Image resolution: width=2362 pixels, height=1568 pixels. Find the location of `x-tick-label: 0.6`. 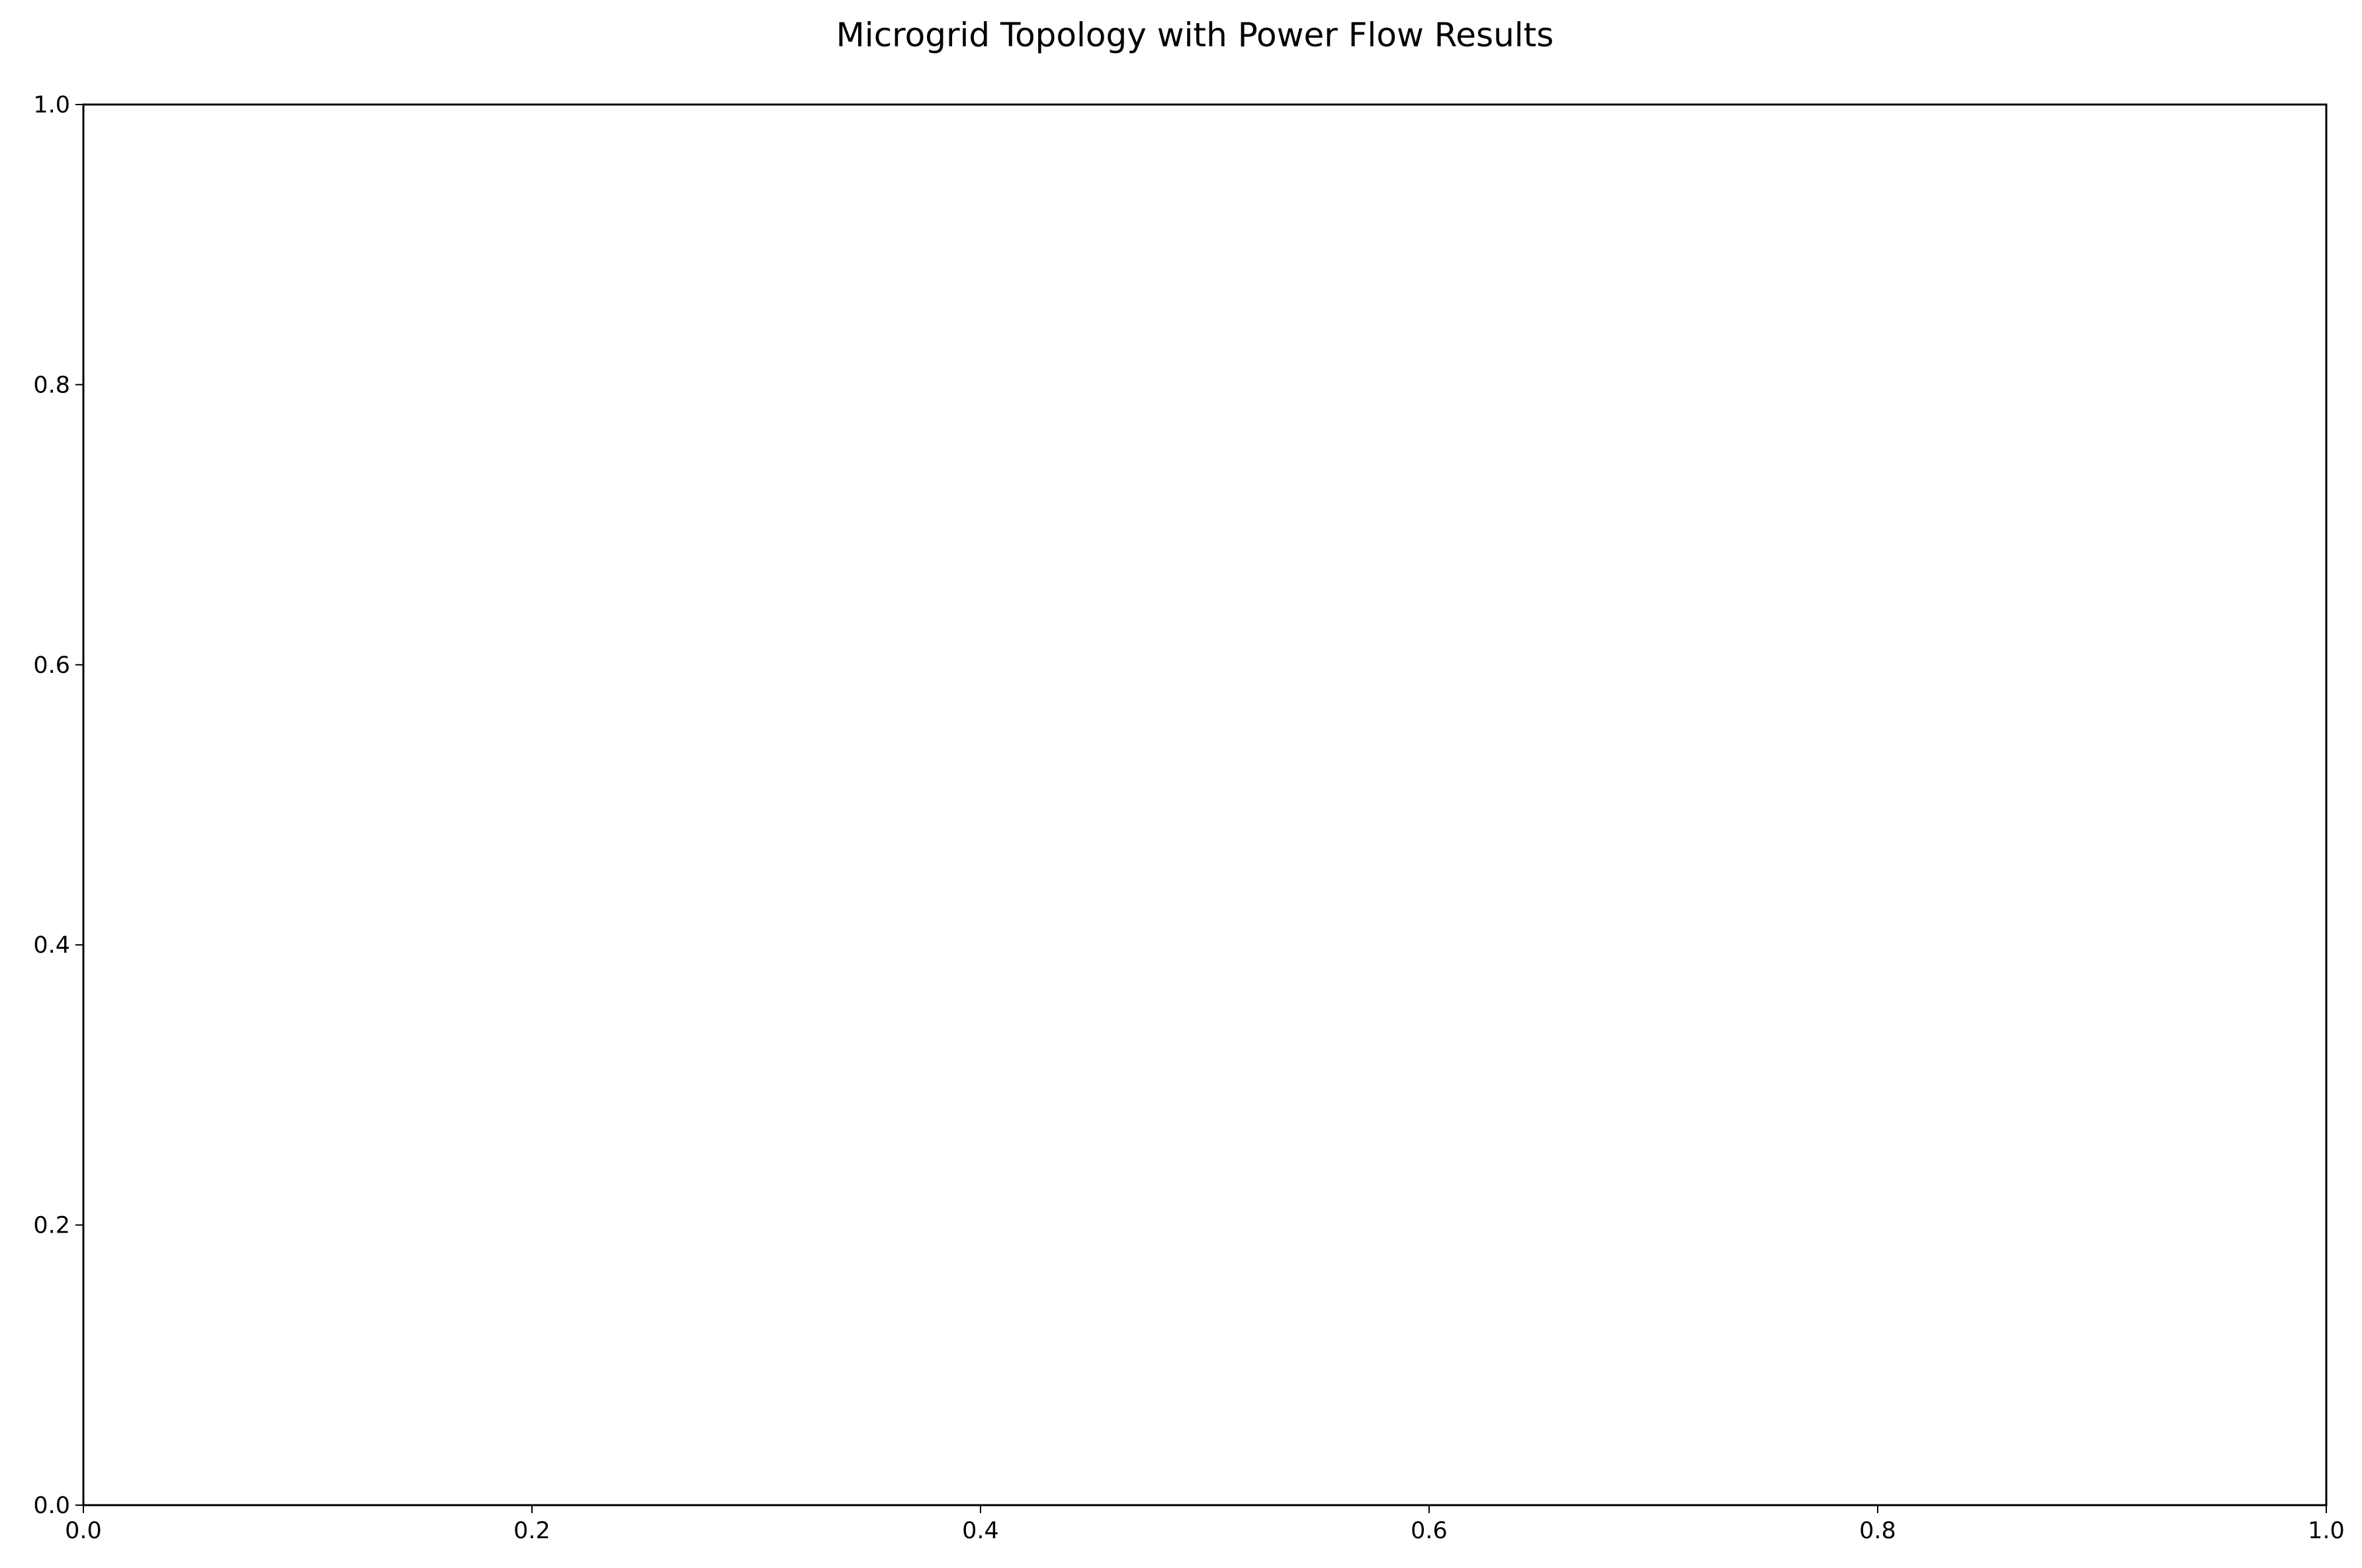

x-tick-label: 0.6 is located at coordinates (1429, 1531).